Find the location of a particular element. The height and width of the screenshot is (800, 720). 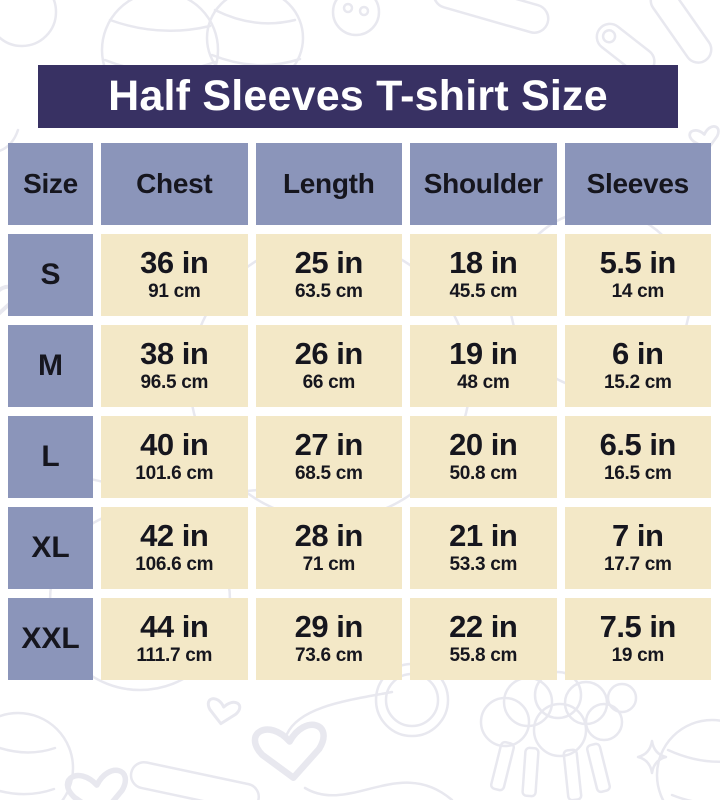

inches-value: 7 in is located at coordinates (638, 535).